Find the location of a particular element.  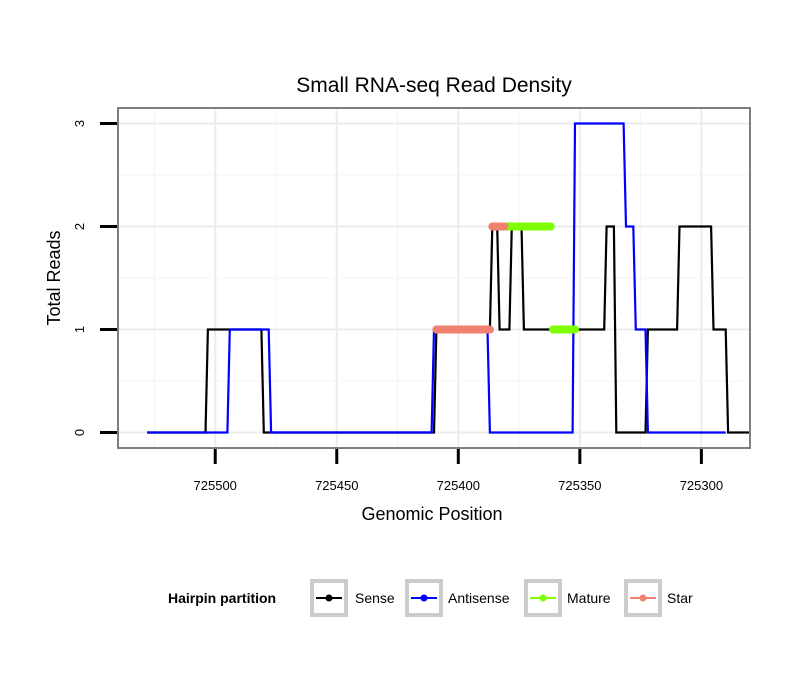

chart-title: Small RNA-seq Read Density is located at coordinates (434, 85).